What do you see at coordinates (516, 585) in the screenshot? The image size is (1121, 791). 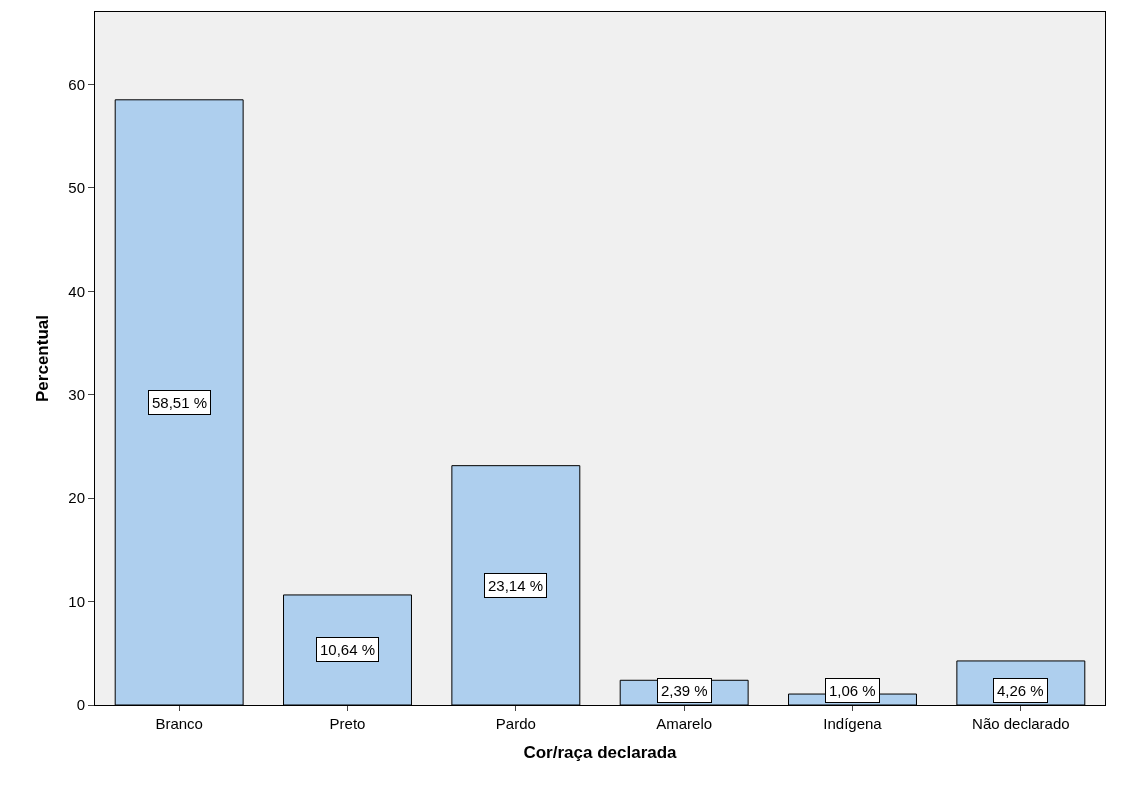 I see `data-label: 23,14 %` at bounding box center [516, 585].